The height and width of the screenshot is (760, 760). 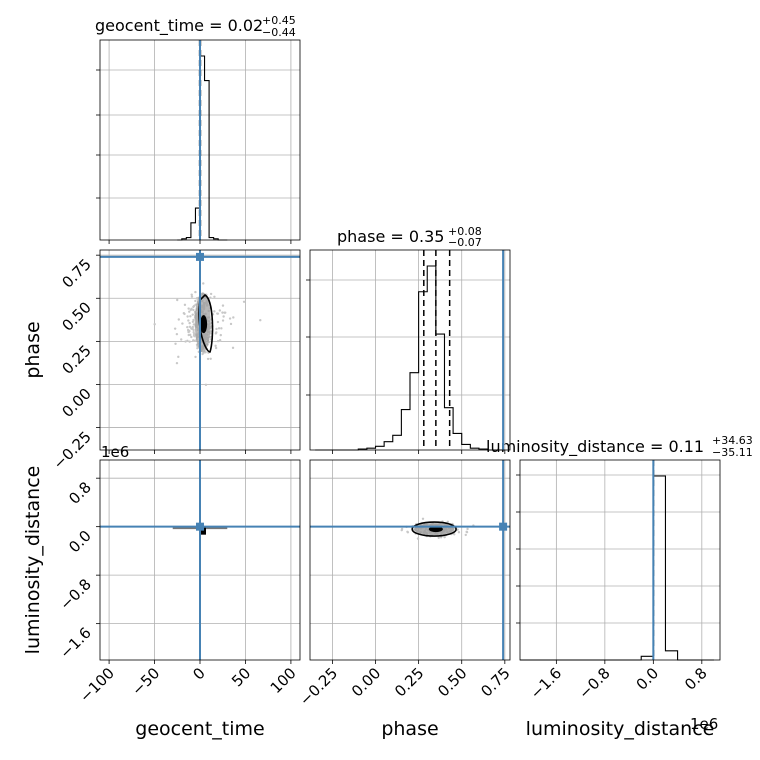 I want to click on title-geocent-time: geocent_time = 0.02, so click(x=179, y=26).